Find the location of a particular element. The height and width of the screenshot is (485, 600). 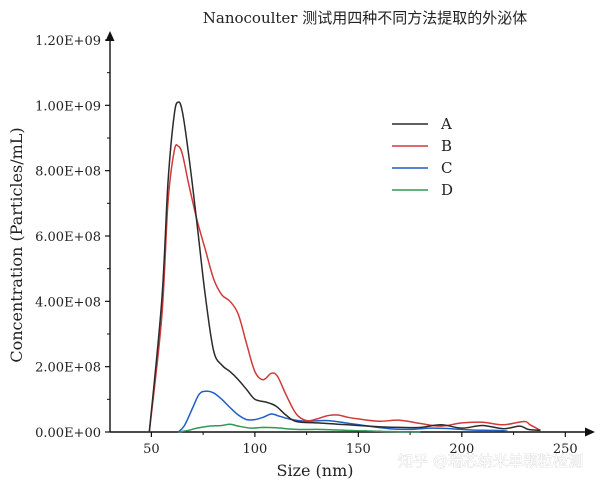

y-tick-label: 6.00E+08 is located at coordinates (68, 237).